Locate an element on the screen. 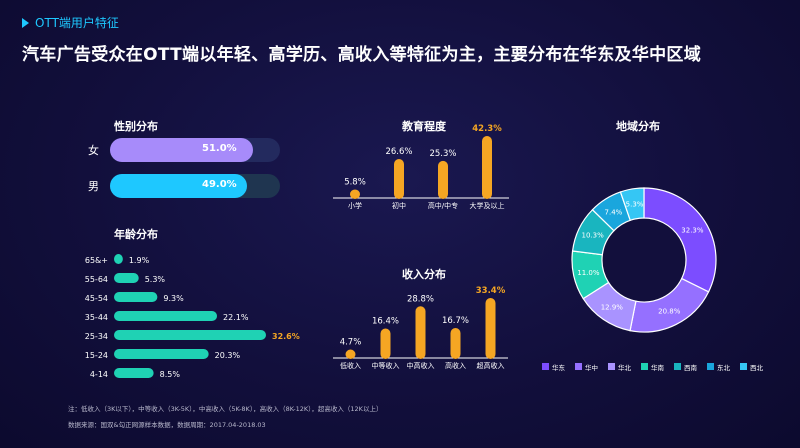 The image size is (800, 448). bar-category-label: 大学及以上 is located at coordinates (487, 205).